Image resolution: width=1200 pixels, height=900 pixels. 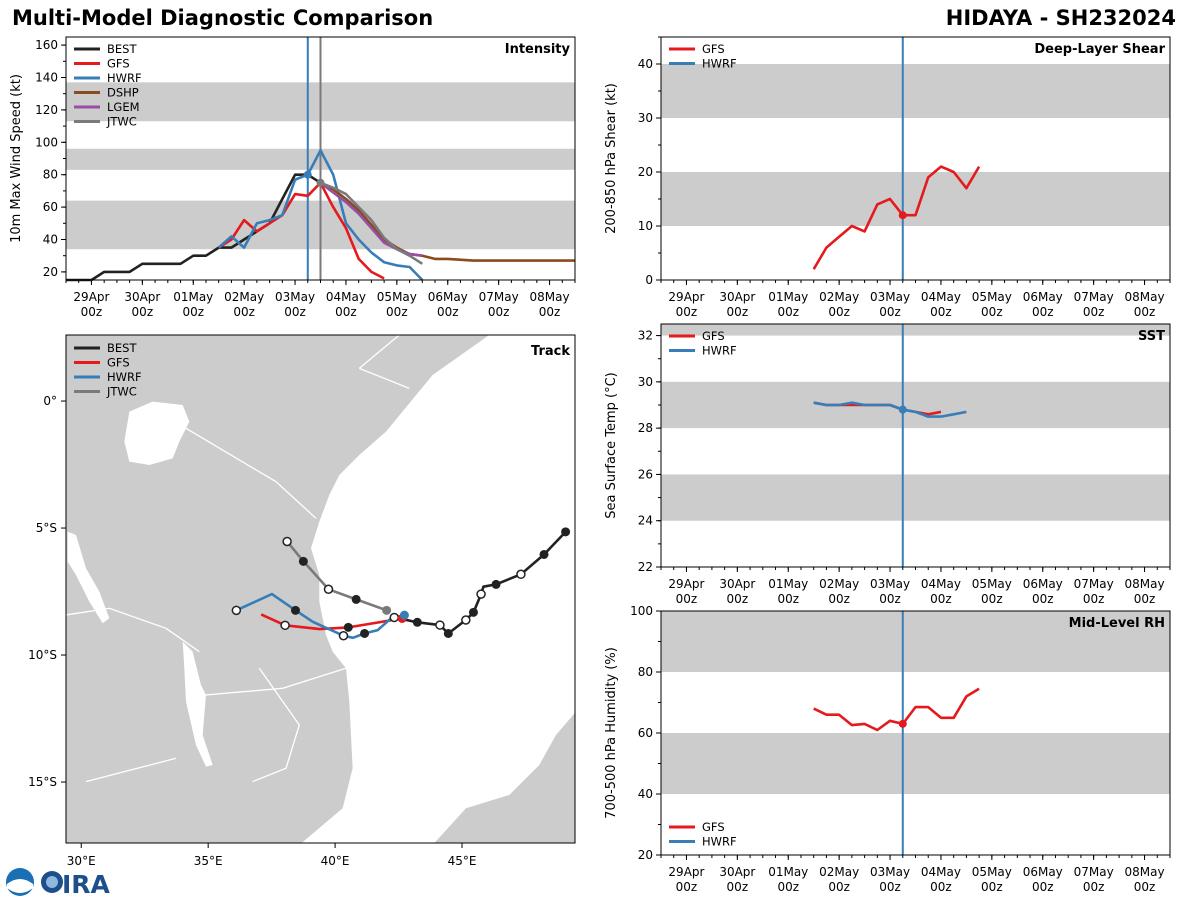 What do you see at coordinates (123, 93) in the screenshot?
I see `legend-label-dshp: DSHP` at bounding box center [123, 93].